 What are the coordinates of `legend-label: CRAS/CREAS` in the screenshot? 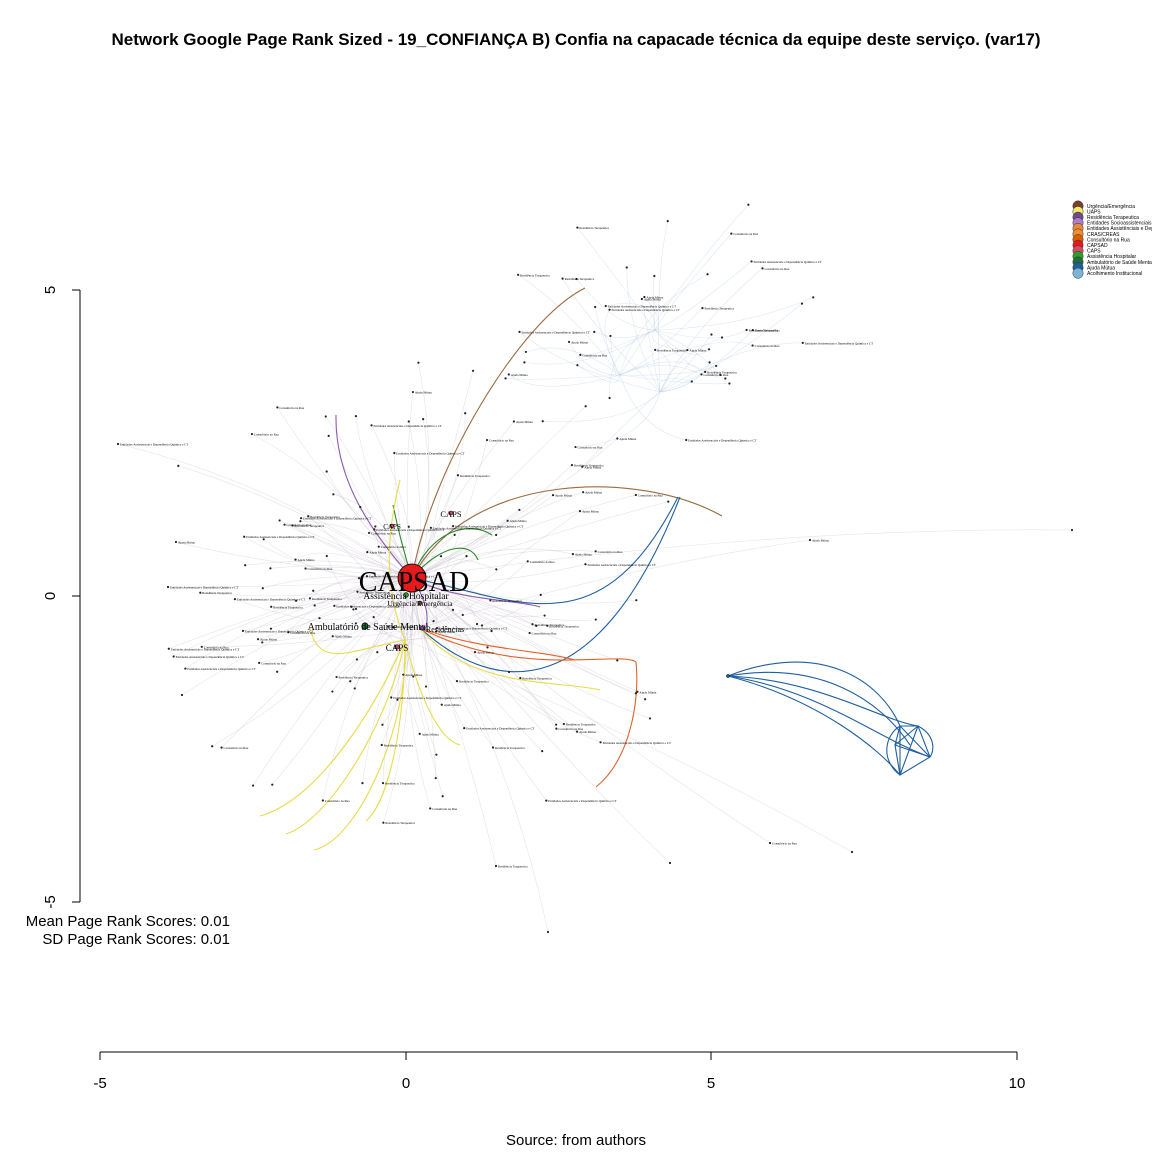 It's located at (1103, 235).